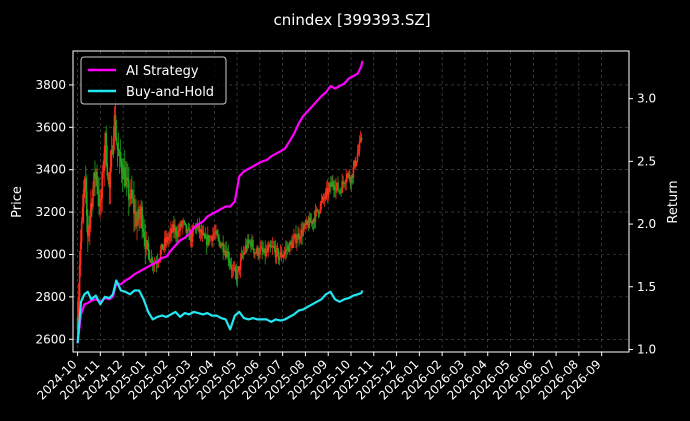 Image resolution: width=690 pixels, height=421 pixels. Describe the element at coordinates (153, 80) in the screenshot. I see `legend-box` at that location.